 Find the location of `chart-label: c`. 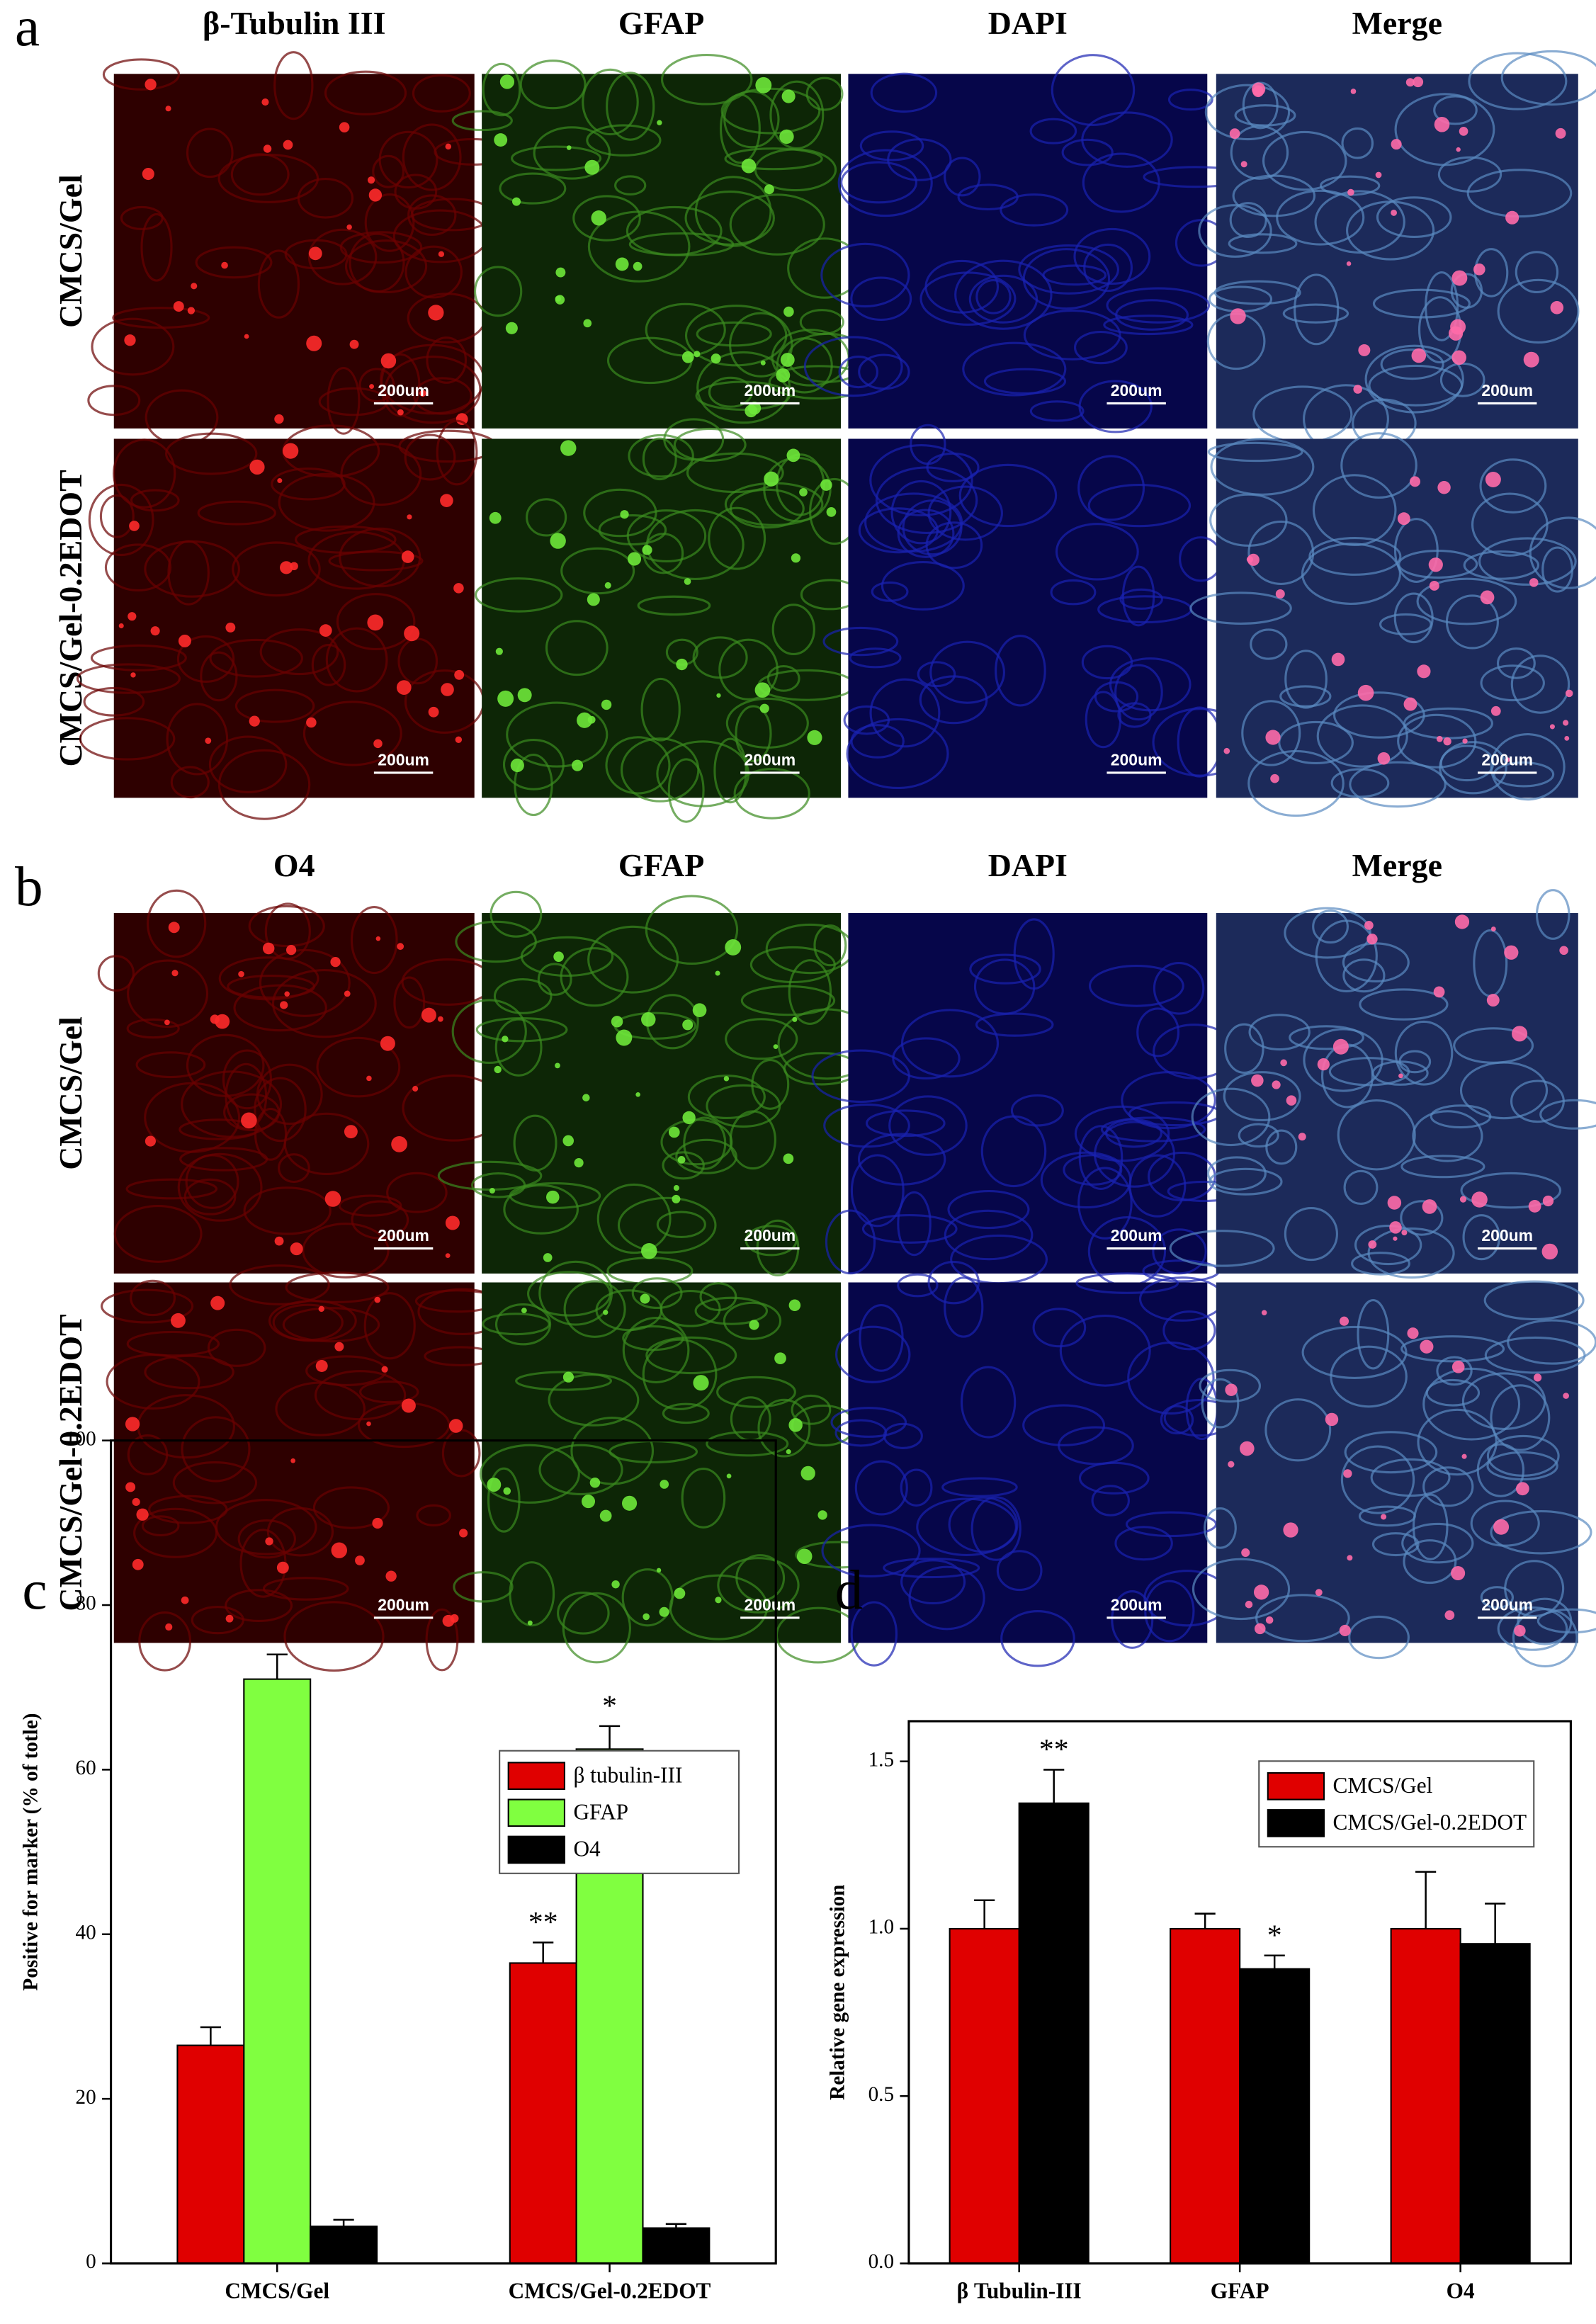

chart-label: c is located at coordinates (34, 1590).